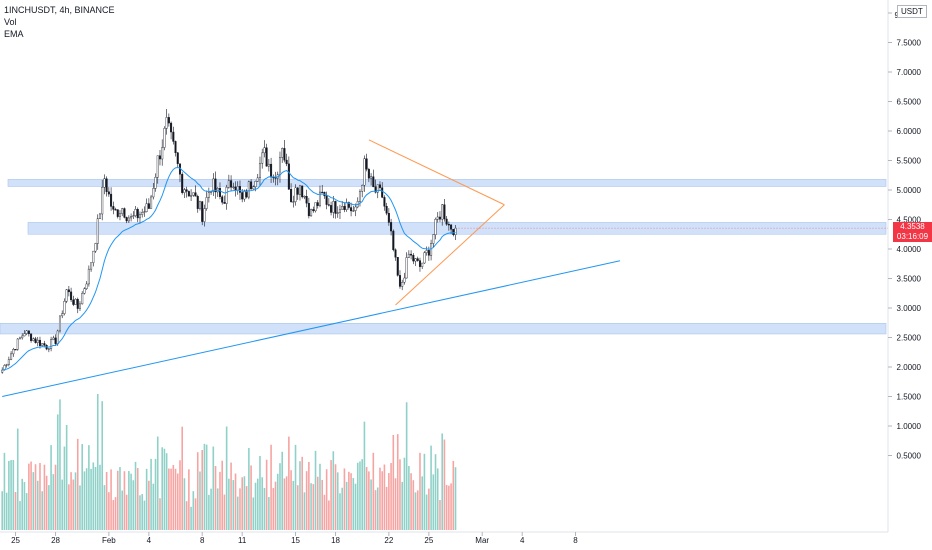  What do you see at coordinates (242, 540) in the screenshot?
I see `x-tick-label: 11` at bounding box center [242, 540].